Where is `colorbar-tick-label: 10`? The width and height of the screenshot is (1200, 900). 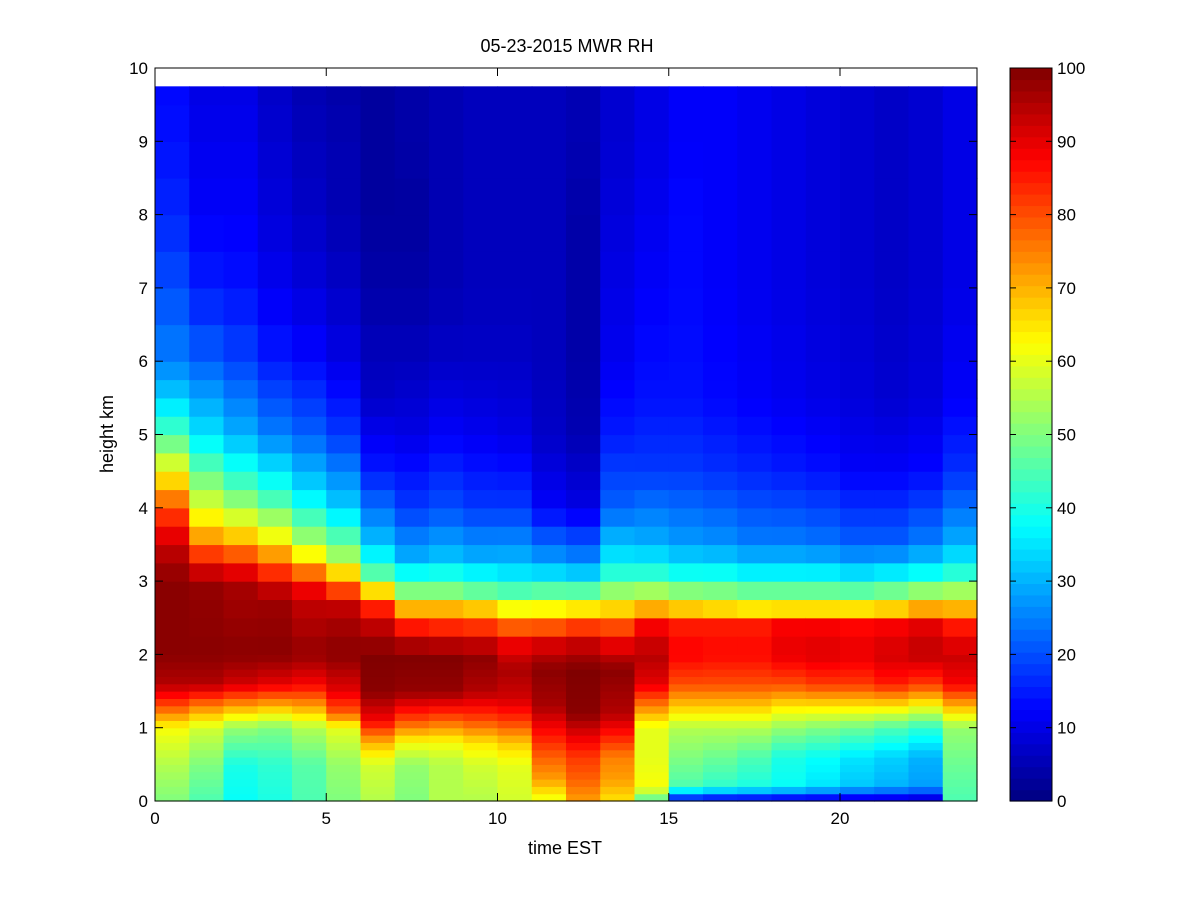 colorbar-tick-label: 10 is located at coordinates (1066, 728).